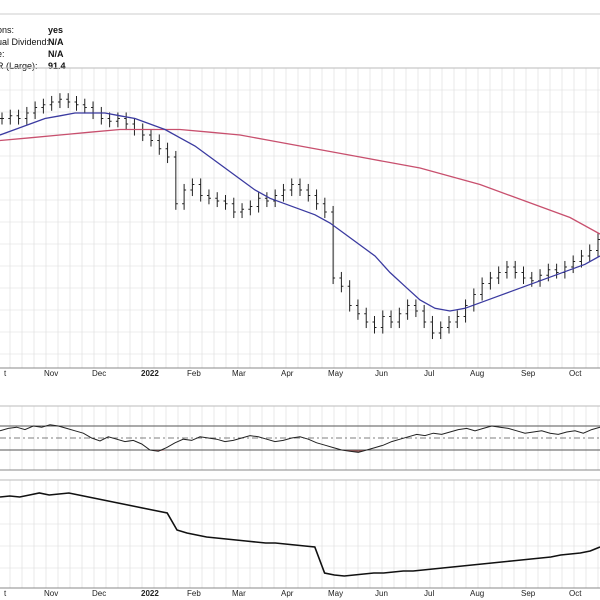  Describe the element at coordinates (300, 438) in the screenshot. I see `indicator-line` at that location.